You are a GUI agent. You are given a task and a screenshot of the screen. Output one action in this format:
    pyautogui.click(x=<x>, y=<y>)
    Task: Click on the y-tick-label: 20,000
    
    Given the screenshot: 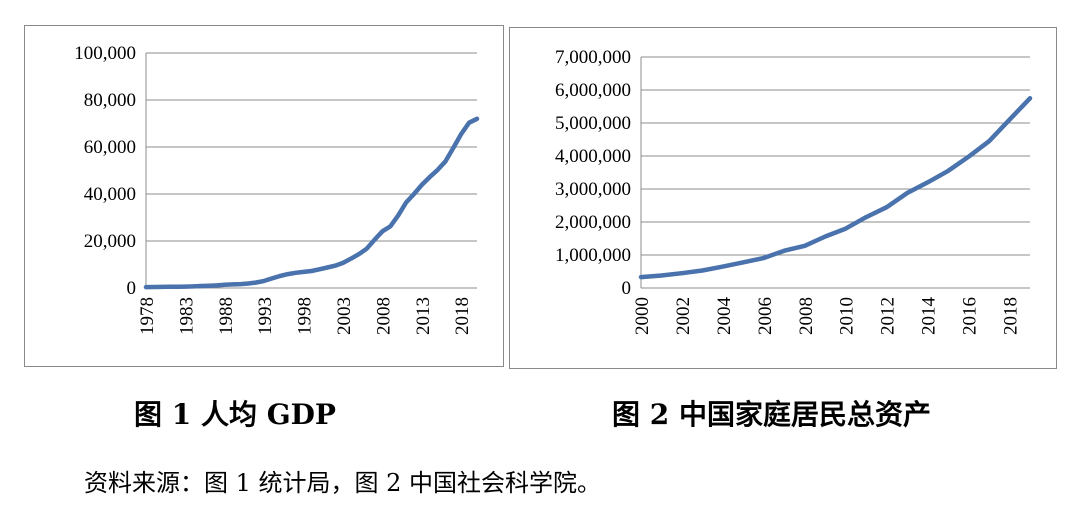 What is the action you would take?
    pyautogui.click(x=110, y=241)
    